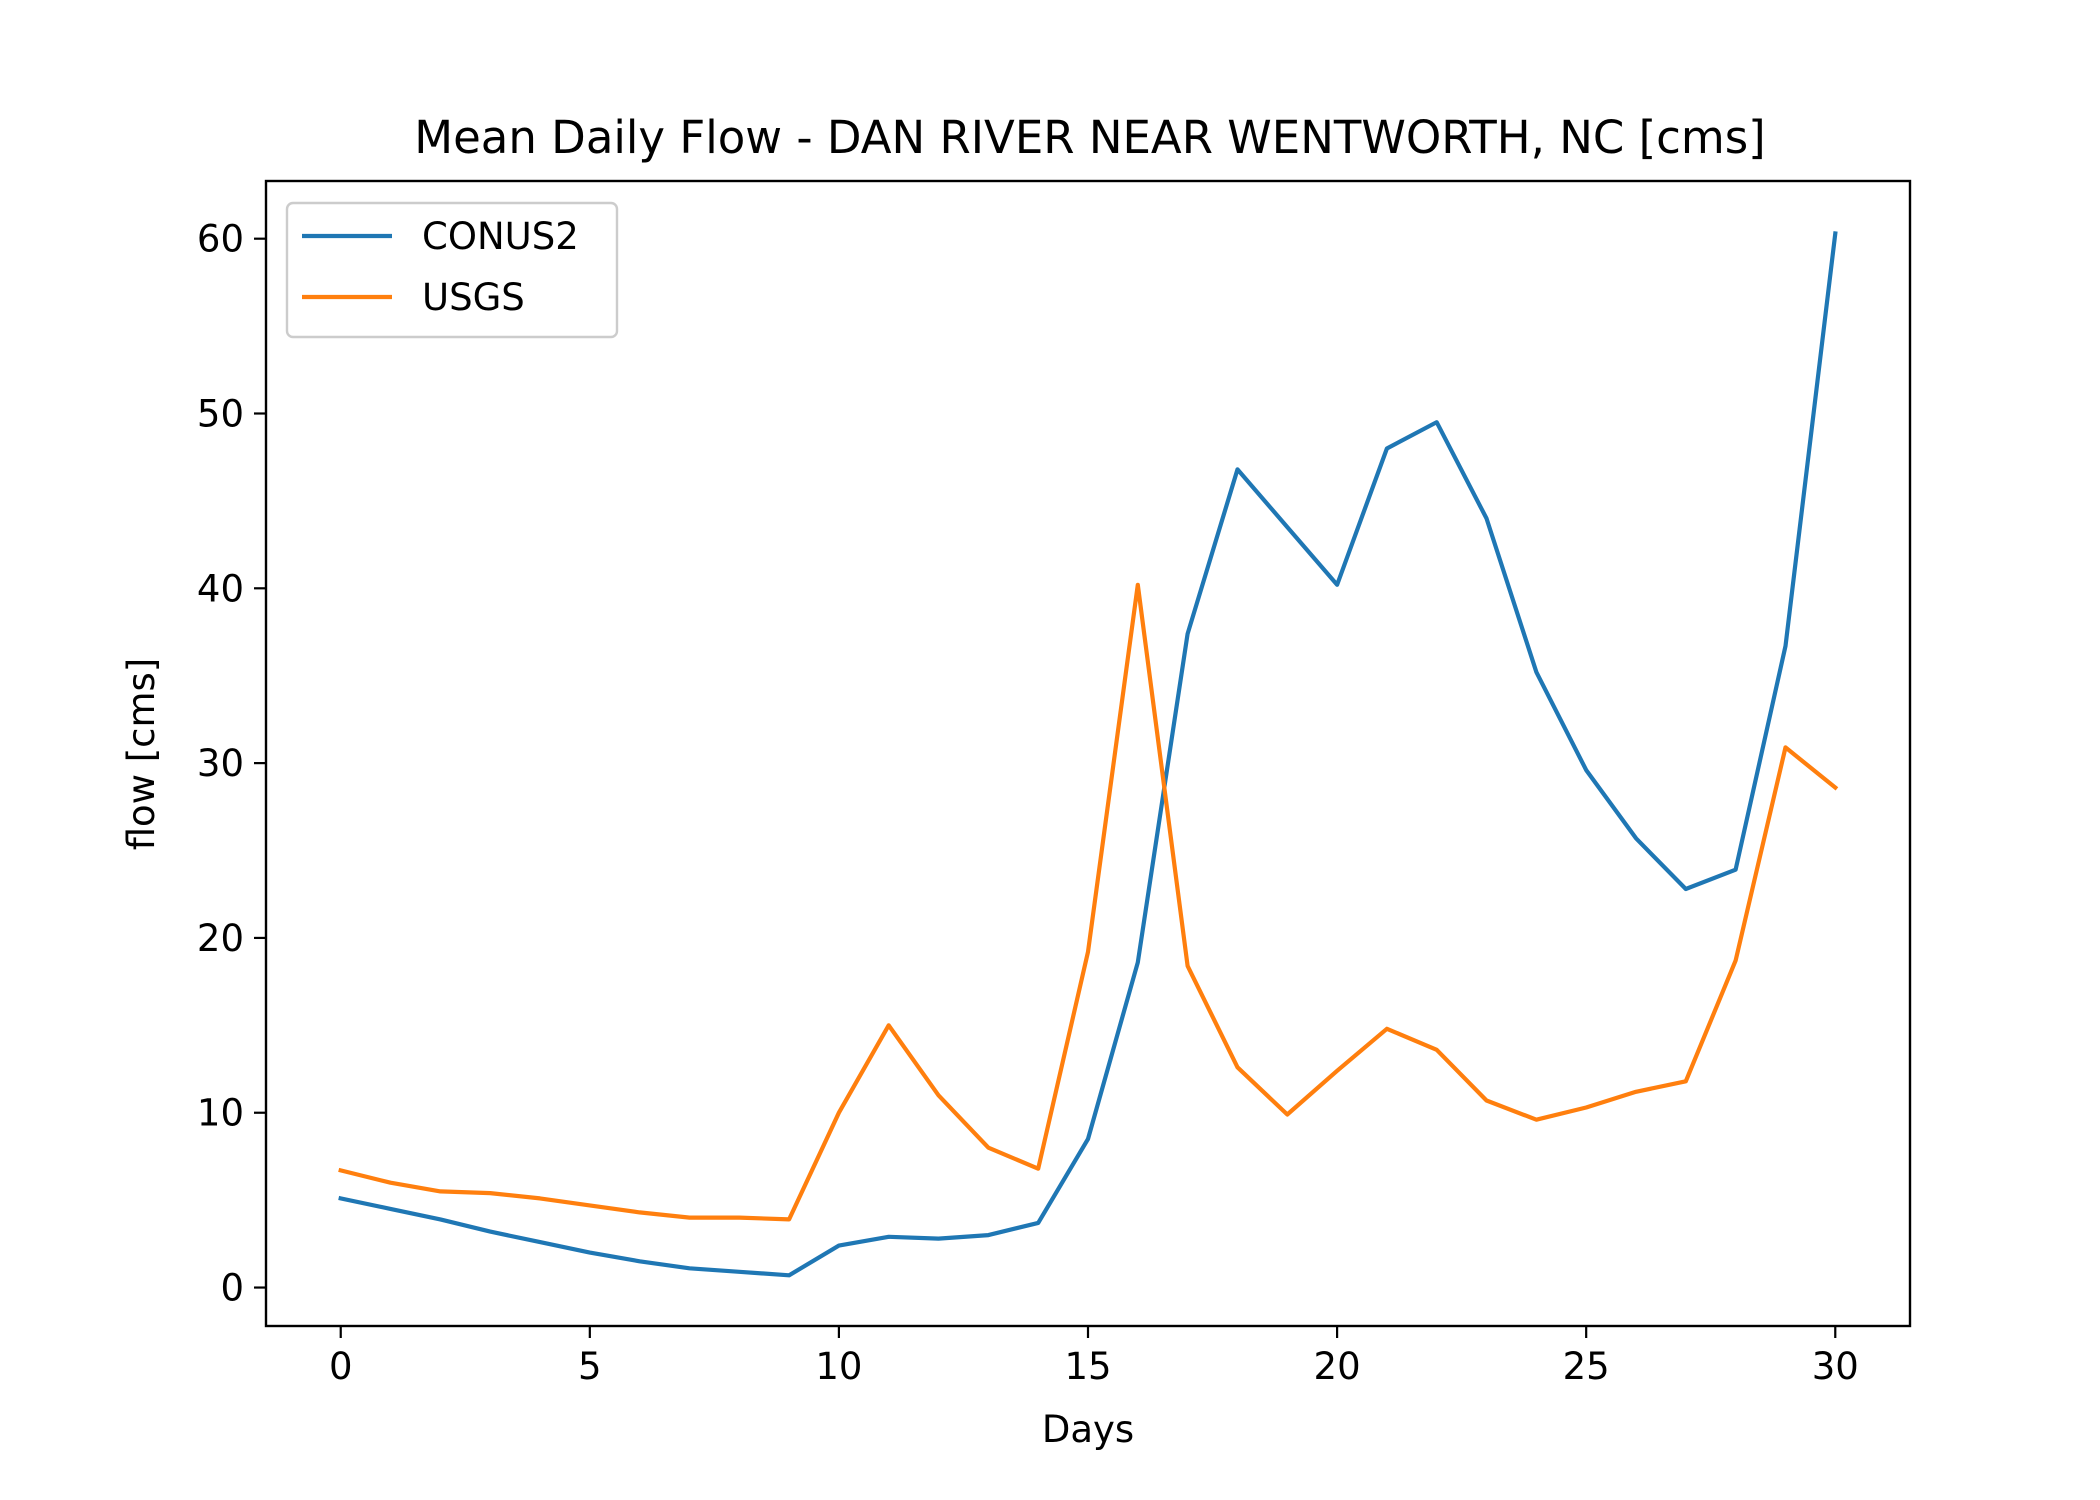  I want to click on y-tick-label: 40, so click(220, 588).